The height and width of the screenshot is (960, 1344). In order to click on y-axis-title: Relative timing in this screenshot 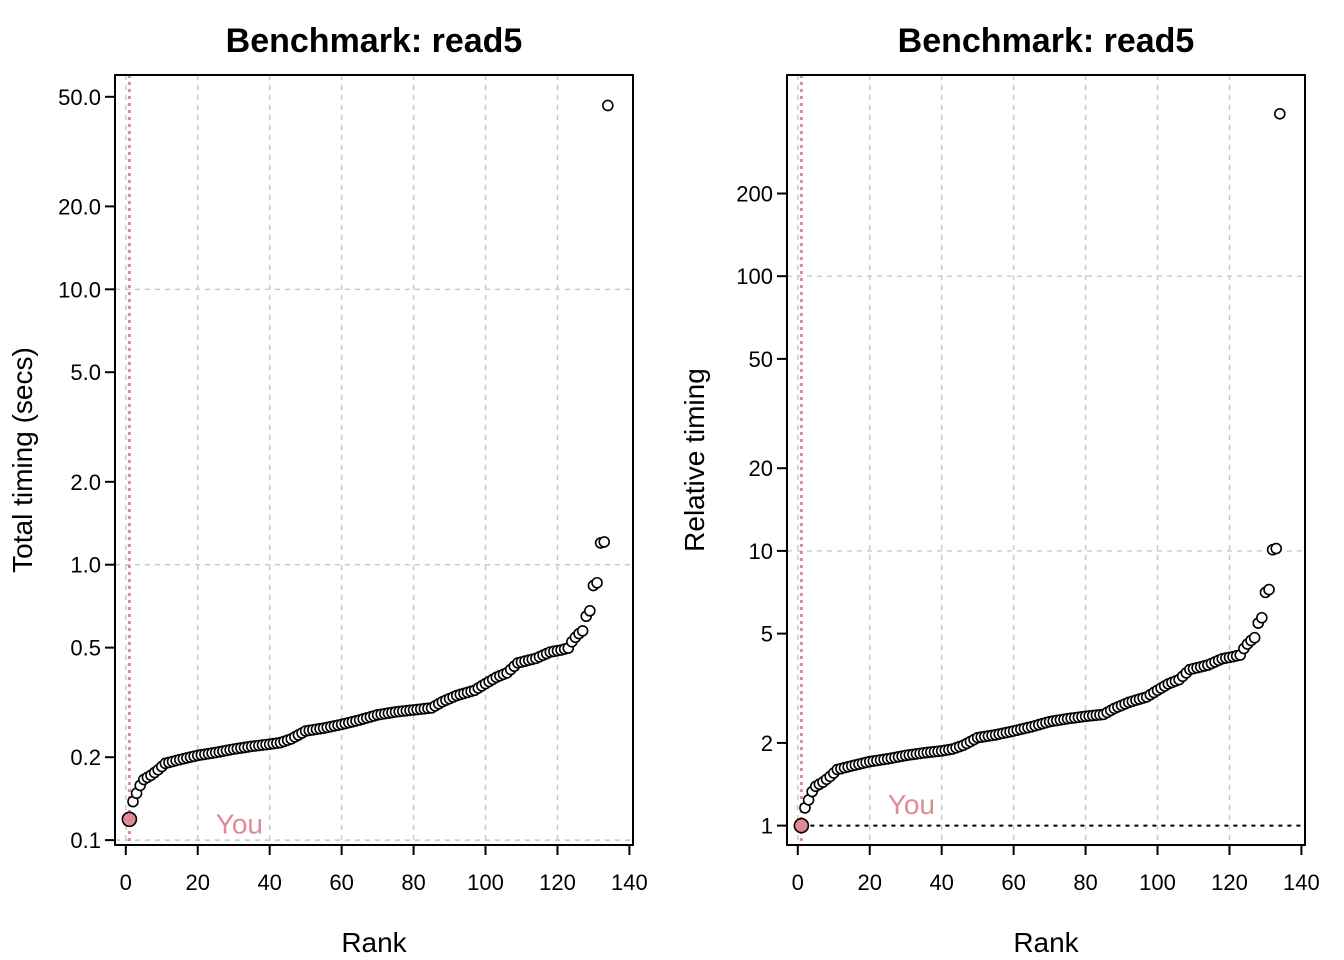, I will do `click(694, 460)`.